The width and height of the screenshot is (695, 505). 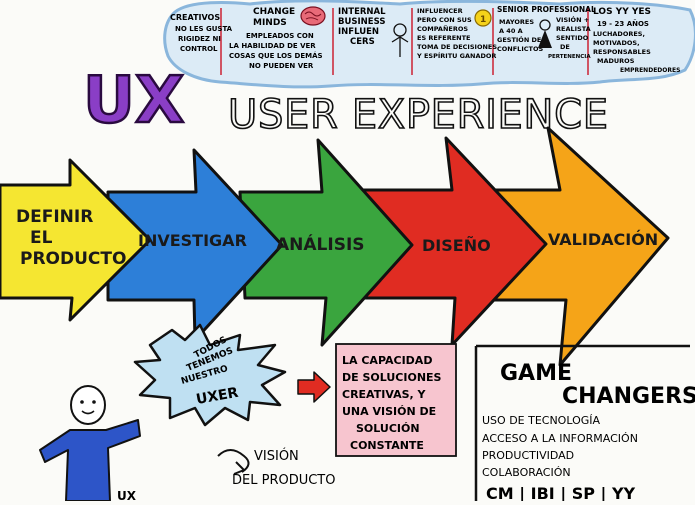 What do you see at coordinates (573, 29) in the screenshot?
I see `segment-body: REALISTA` at bounding box center [573, 29].